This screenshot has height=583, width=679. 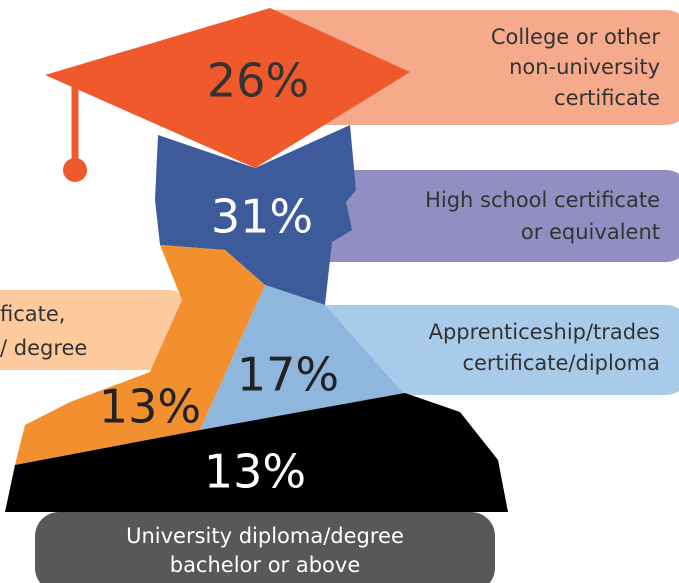 I want to click on label: bachelor or above, so click(x=265, y=565).